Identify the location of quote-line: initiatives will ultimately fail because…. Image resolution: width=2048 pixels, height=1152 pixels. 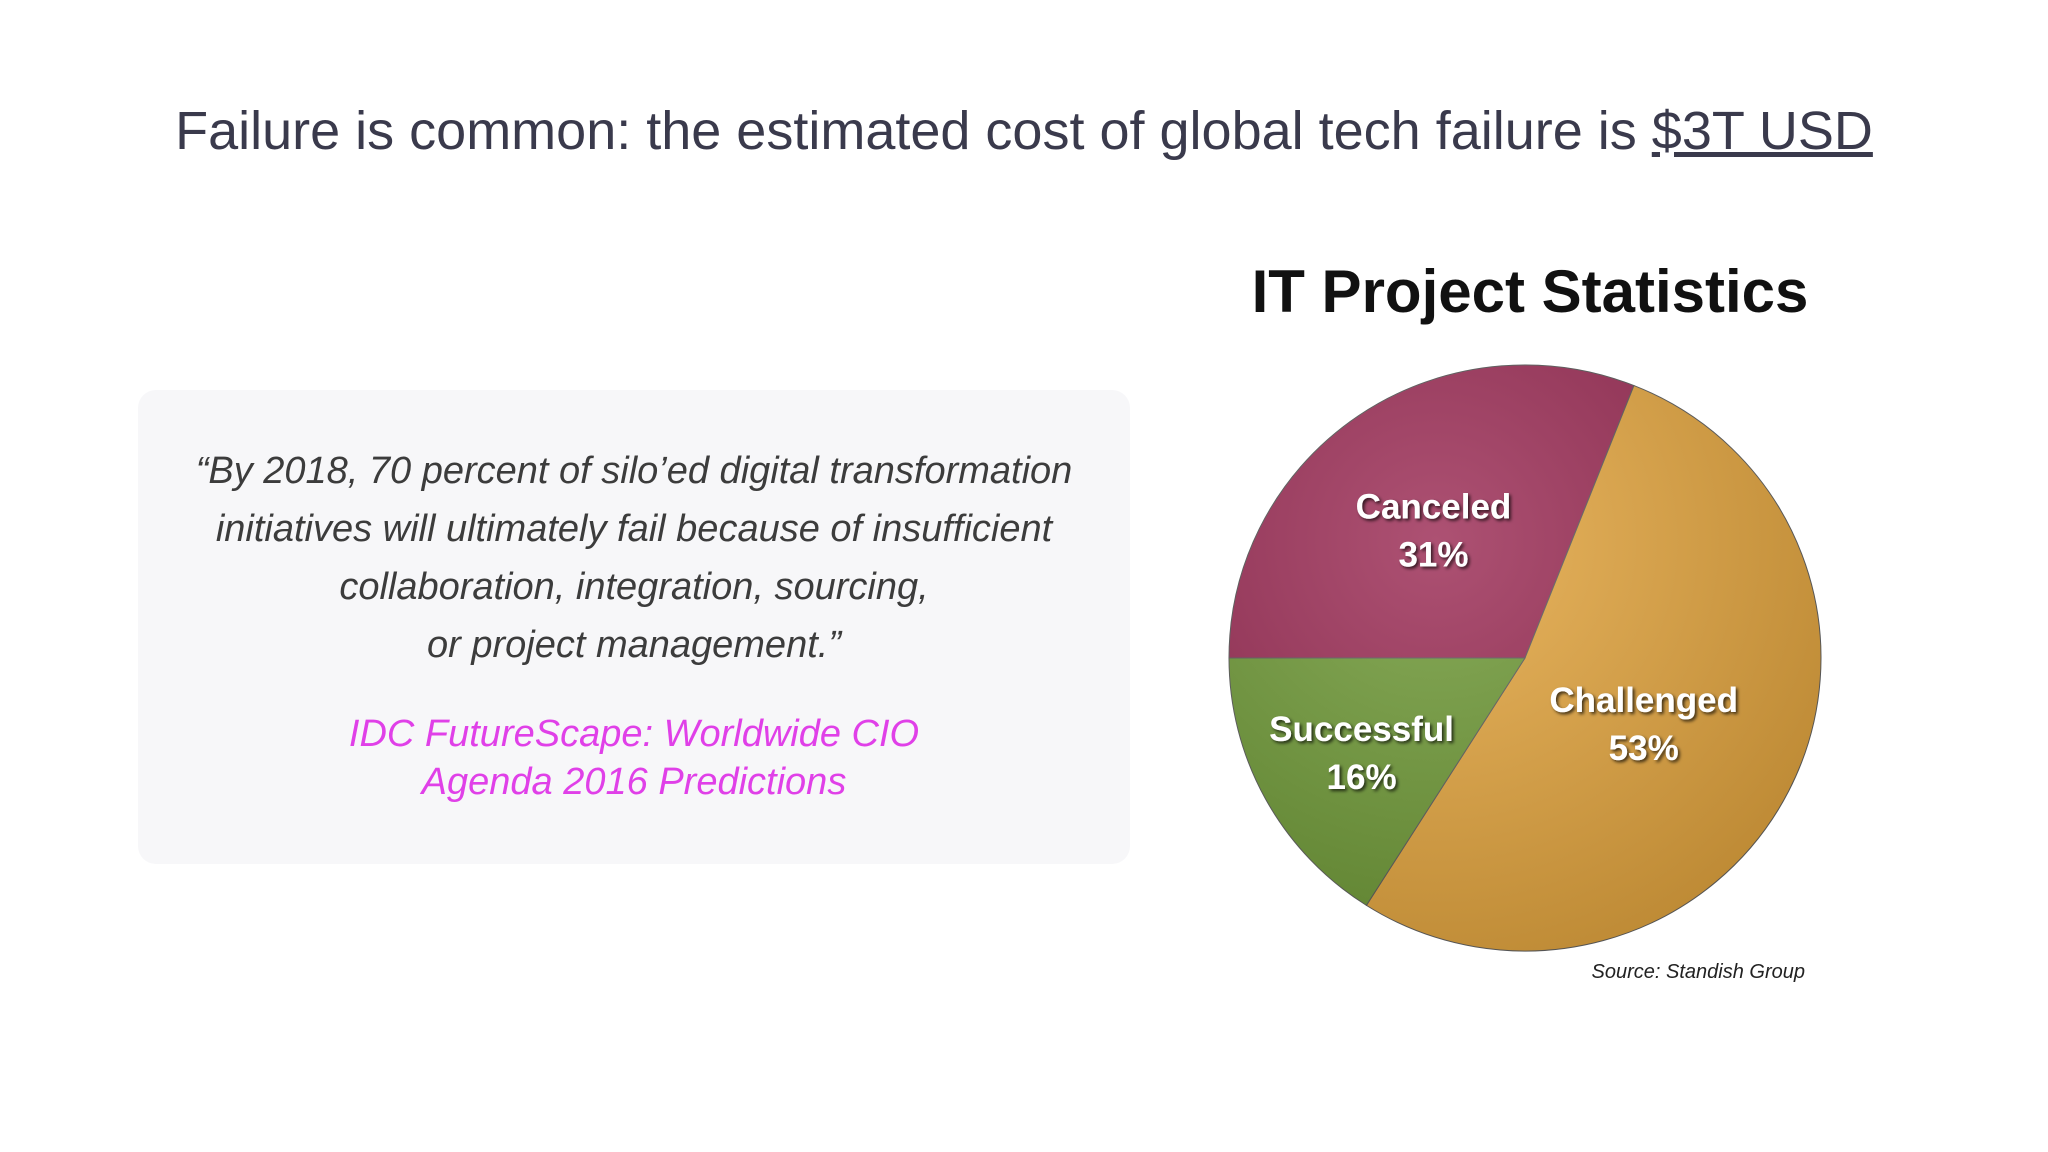
(634, 529).